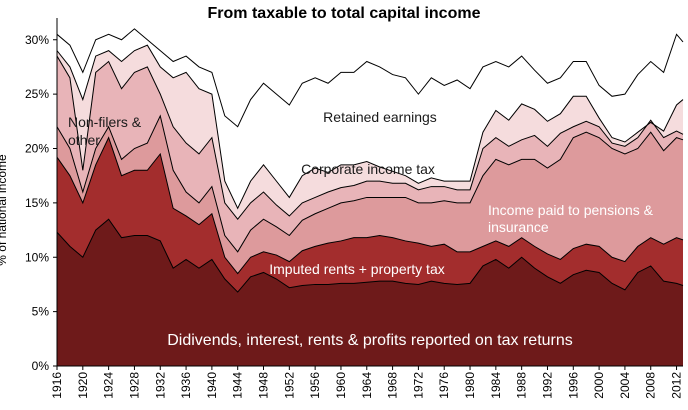 The width and height of the screenshot is (688, 410). What do you see at coordinates (571, 210) in the screenshot?
I see `annotation-line: Income paid to pensions &` at bounding box center [571, 210].